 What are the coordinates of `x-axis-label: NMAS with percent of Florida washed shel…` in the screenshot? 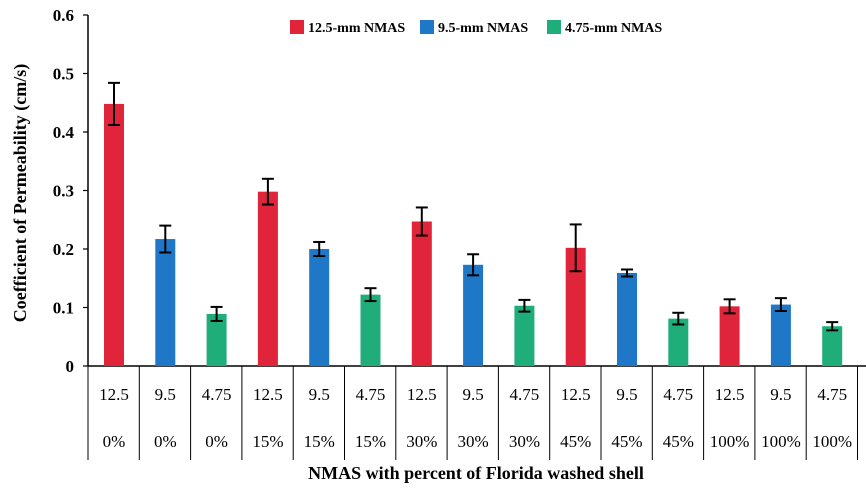 It's located at (476, 473).